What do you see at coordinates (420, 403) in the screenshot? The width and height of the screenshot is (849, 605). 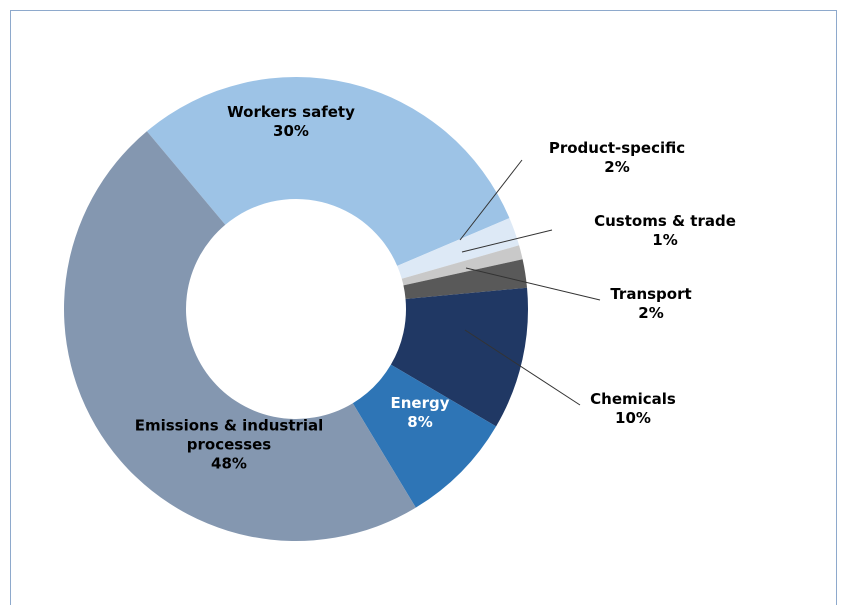 I see `category-label: Energy` at bounding box center [420, 403].